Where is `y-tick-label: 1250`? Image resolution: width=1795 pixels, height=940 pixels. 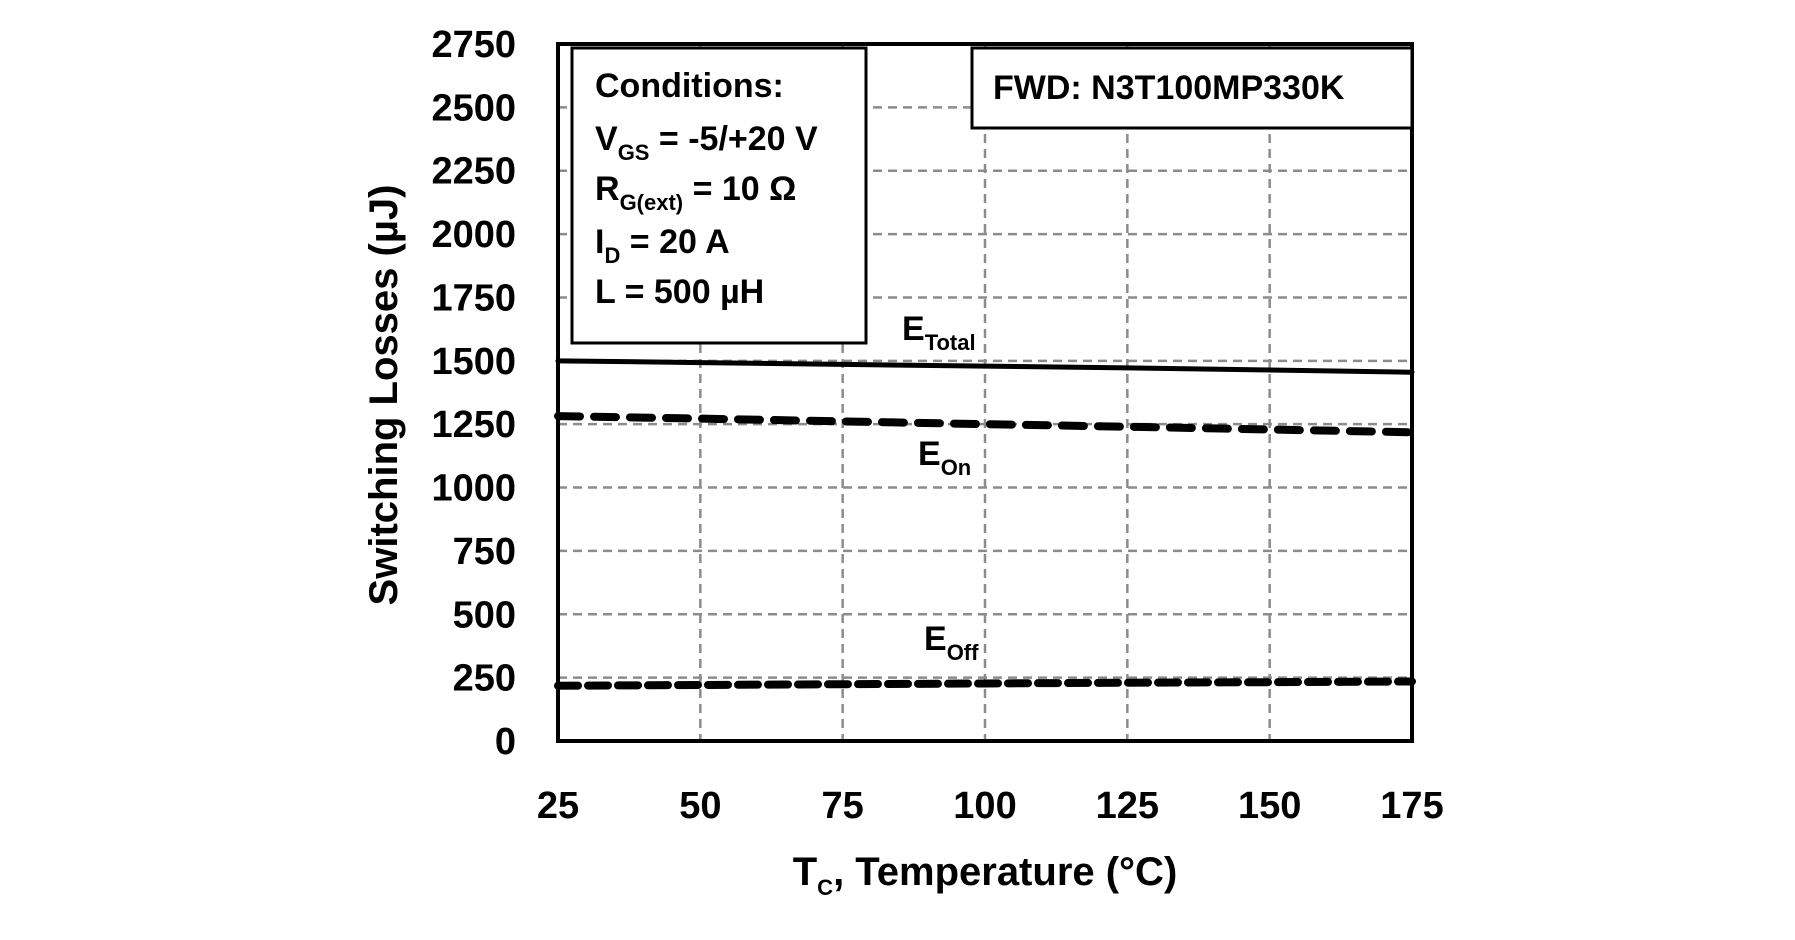 y-tick-label: 1250 is located at coordinates (473, 425).